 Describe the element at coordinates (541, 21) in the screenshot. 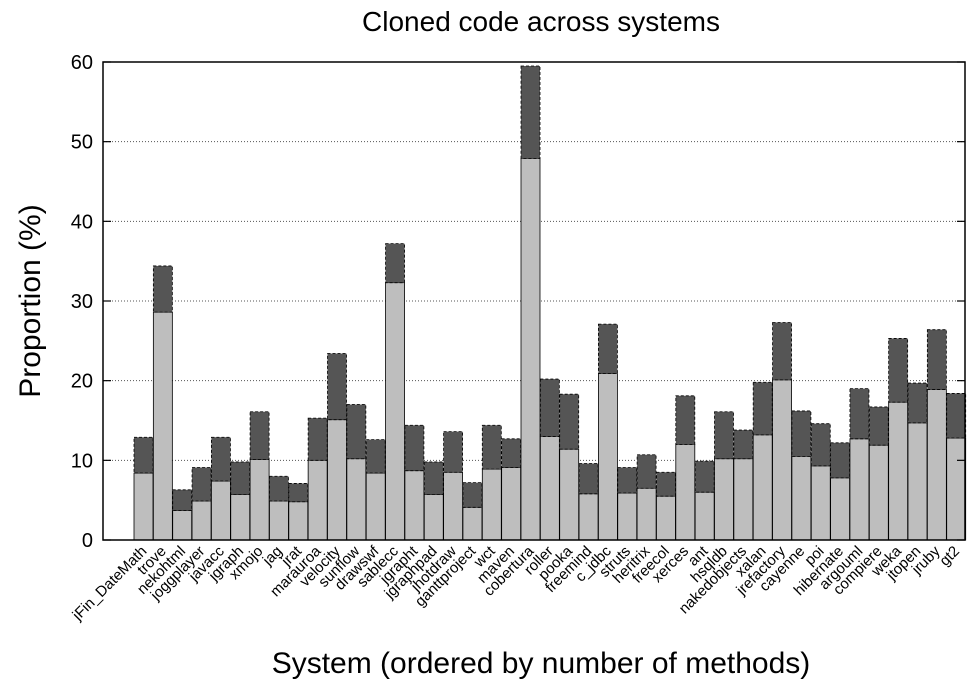

I see `chart-title: Cloned code across systems` at that location.